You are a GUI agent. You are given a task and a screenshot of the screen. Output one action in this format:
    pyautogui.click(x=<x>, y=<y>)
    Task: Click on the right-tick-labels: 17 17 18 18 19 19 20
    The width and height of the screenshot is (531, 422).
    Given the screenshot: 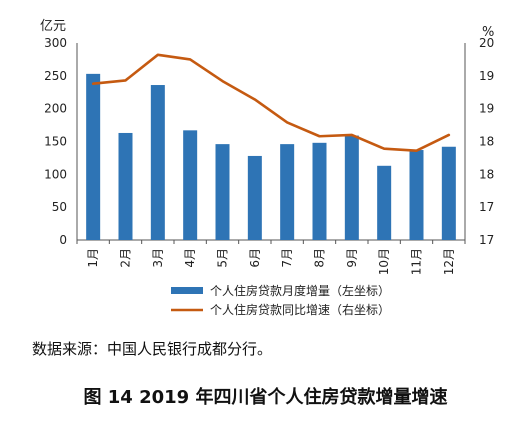 What is the action you would take?
    pyautogui.click(x=486, y=141)
    